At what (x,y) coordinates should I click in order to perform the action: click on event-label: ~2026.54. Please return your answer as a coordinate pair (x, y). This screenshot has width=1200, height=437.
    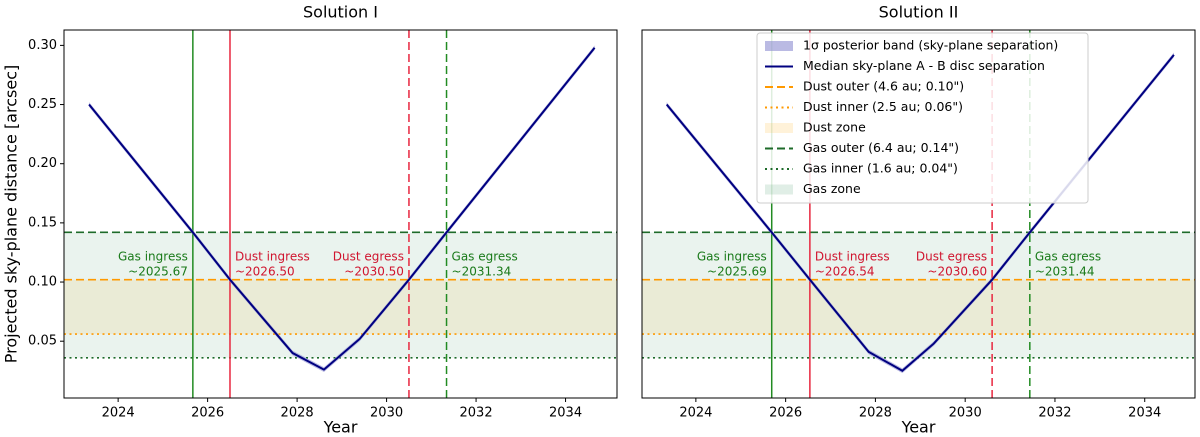
    Looking at the image, I should click on (845, 272).